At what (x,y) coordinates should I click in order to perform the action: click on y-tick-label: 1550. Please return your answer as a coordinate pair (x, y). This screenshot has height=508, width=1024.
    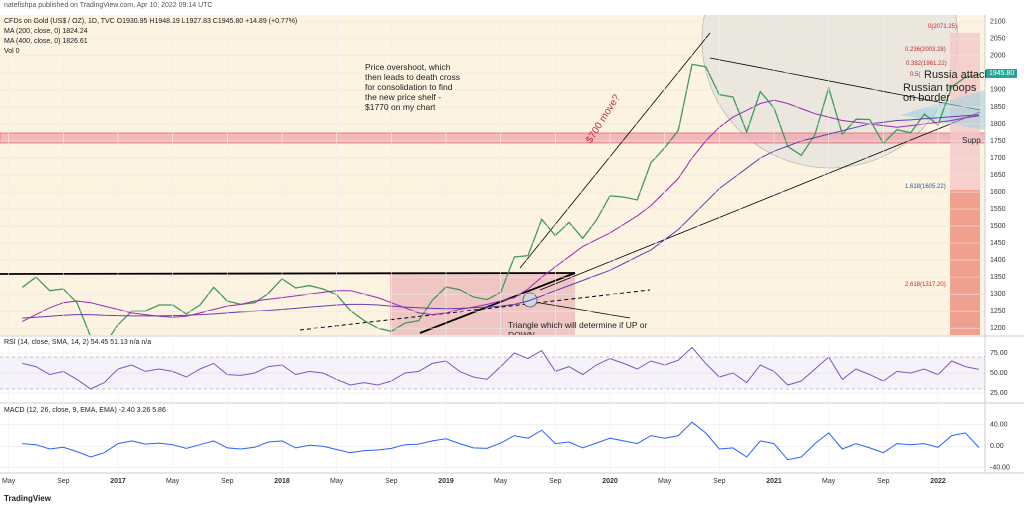
    Looking at the image, I should click on (998, 209).